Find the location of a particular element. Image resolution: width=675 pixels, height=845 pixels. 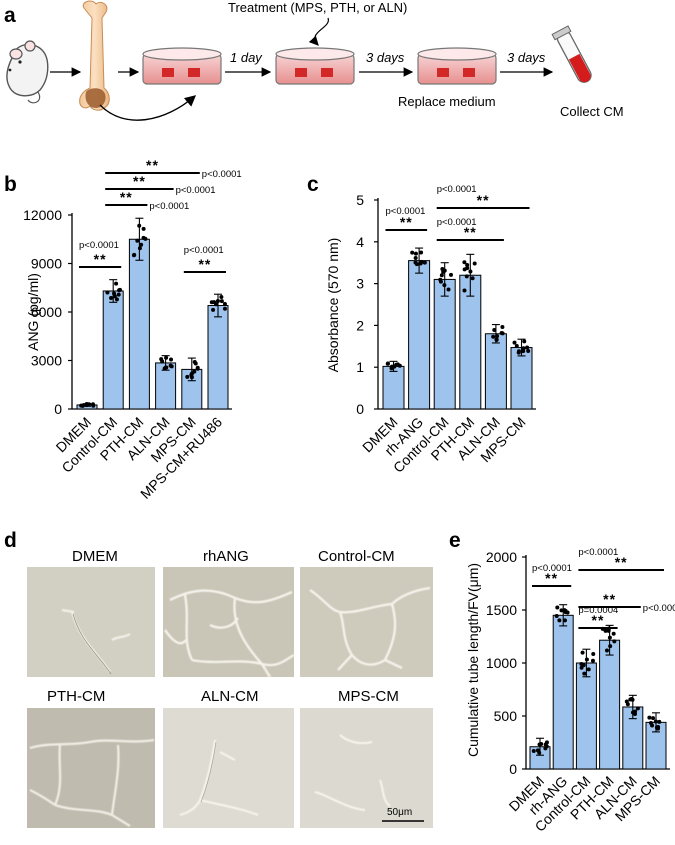

y-tick-label: 2000 is located at coordinates (501, 557).